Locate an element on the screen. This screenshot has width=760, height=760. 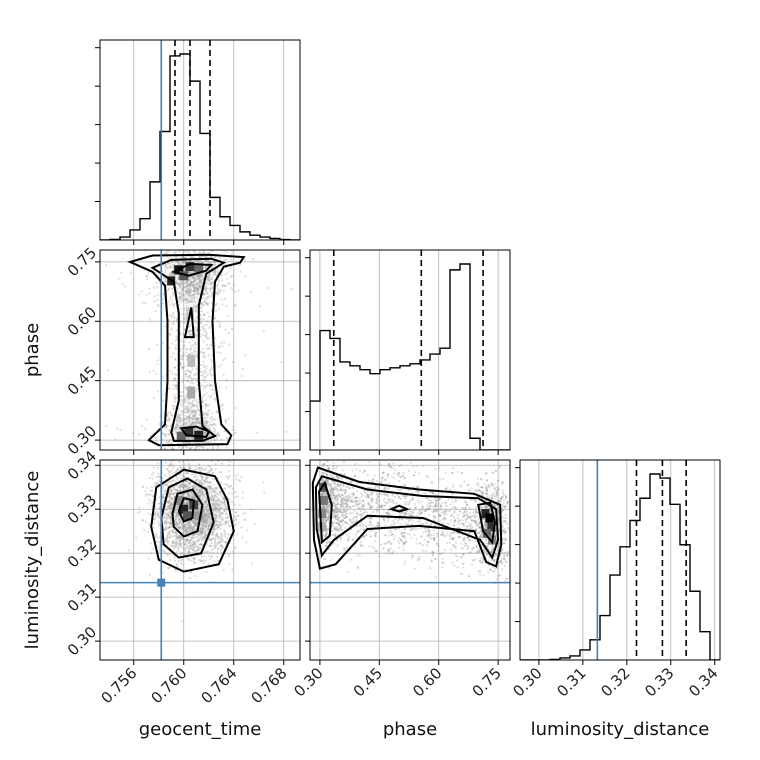
xtick-label-luminosity_distance: 0.34 is located at coordinates (703, 682).